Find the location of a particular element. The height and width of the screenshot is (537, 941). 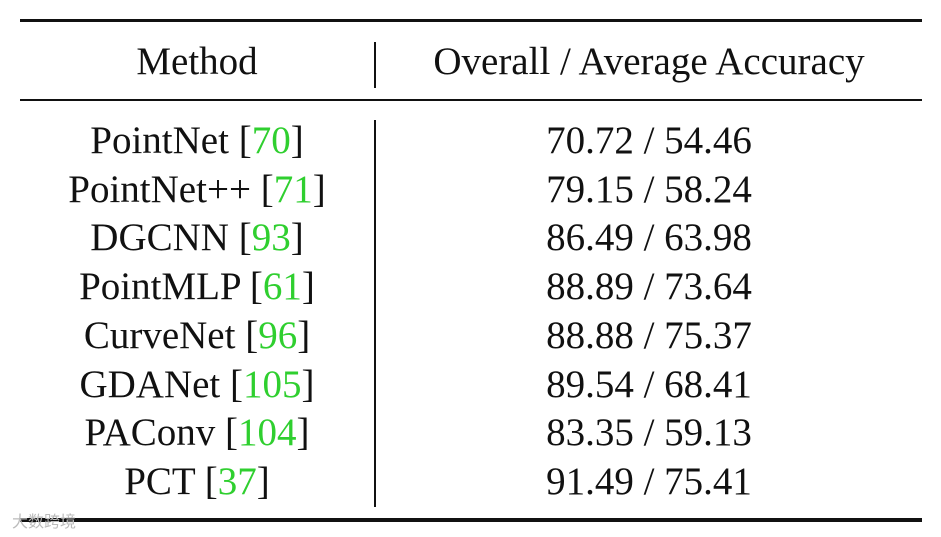

method-cell: DGCNN [93] is located at coordinates (197, 238).